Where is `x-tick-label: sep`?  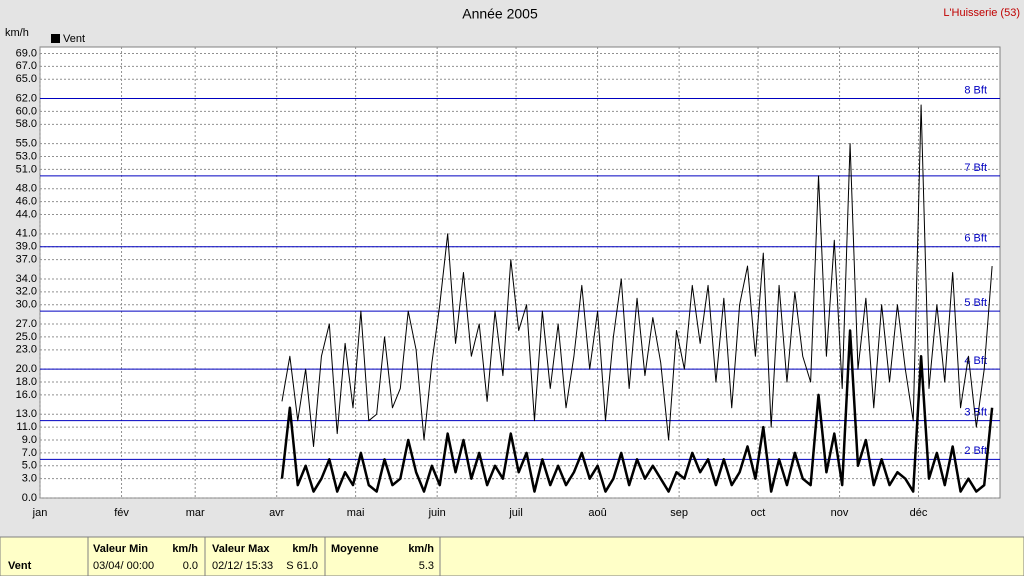
x-tick-label: sep is located at coordinates (679, 513).